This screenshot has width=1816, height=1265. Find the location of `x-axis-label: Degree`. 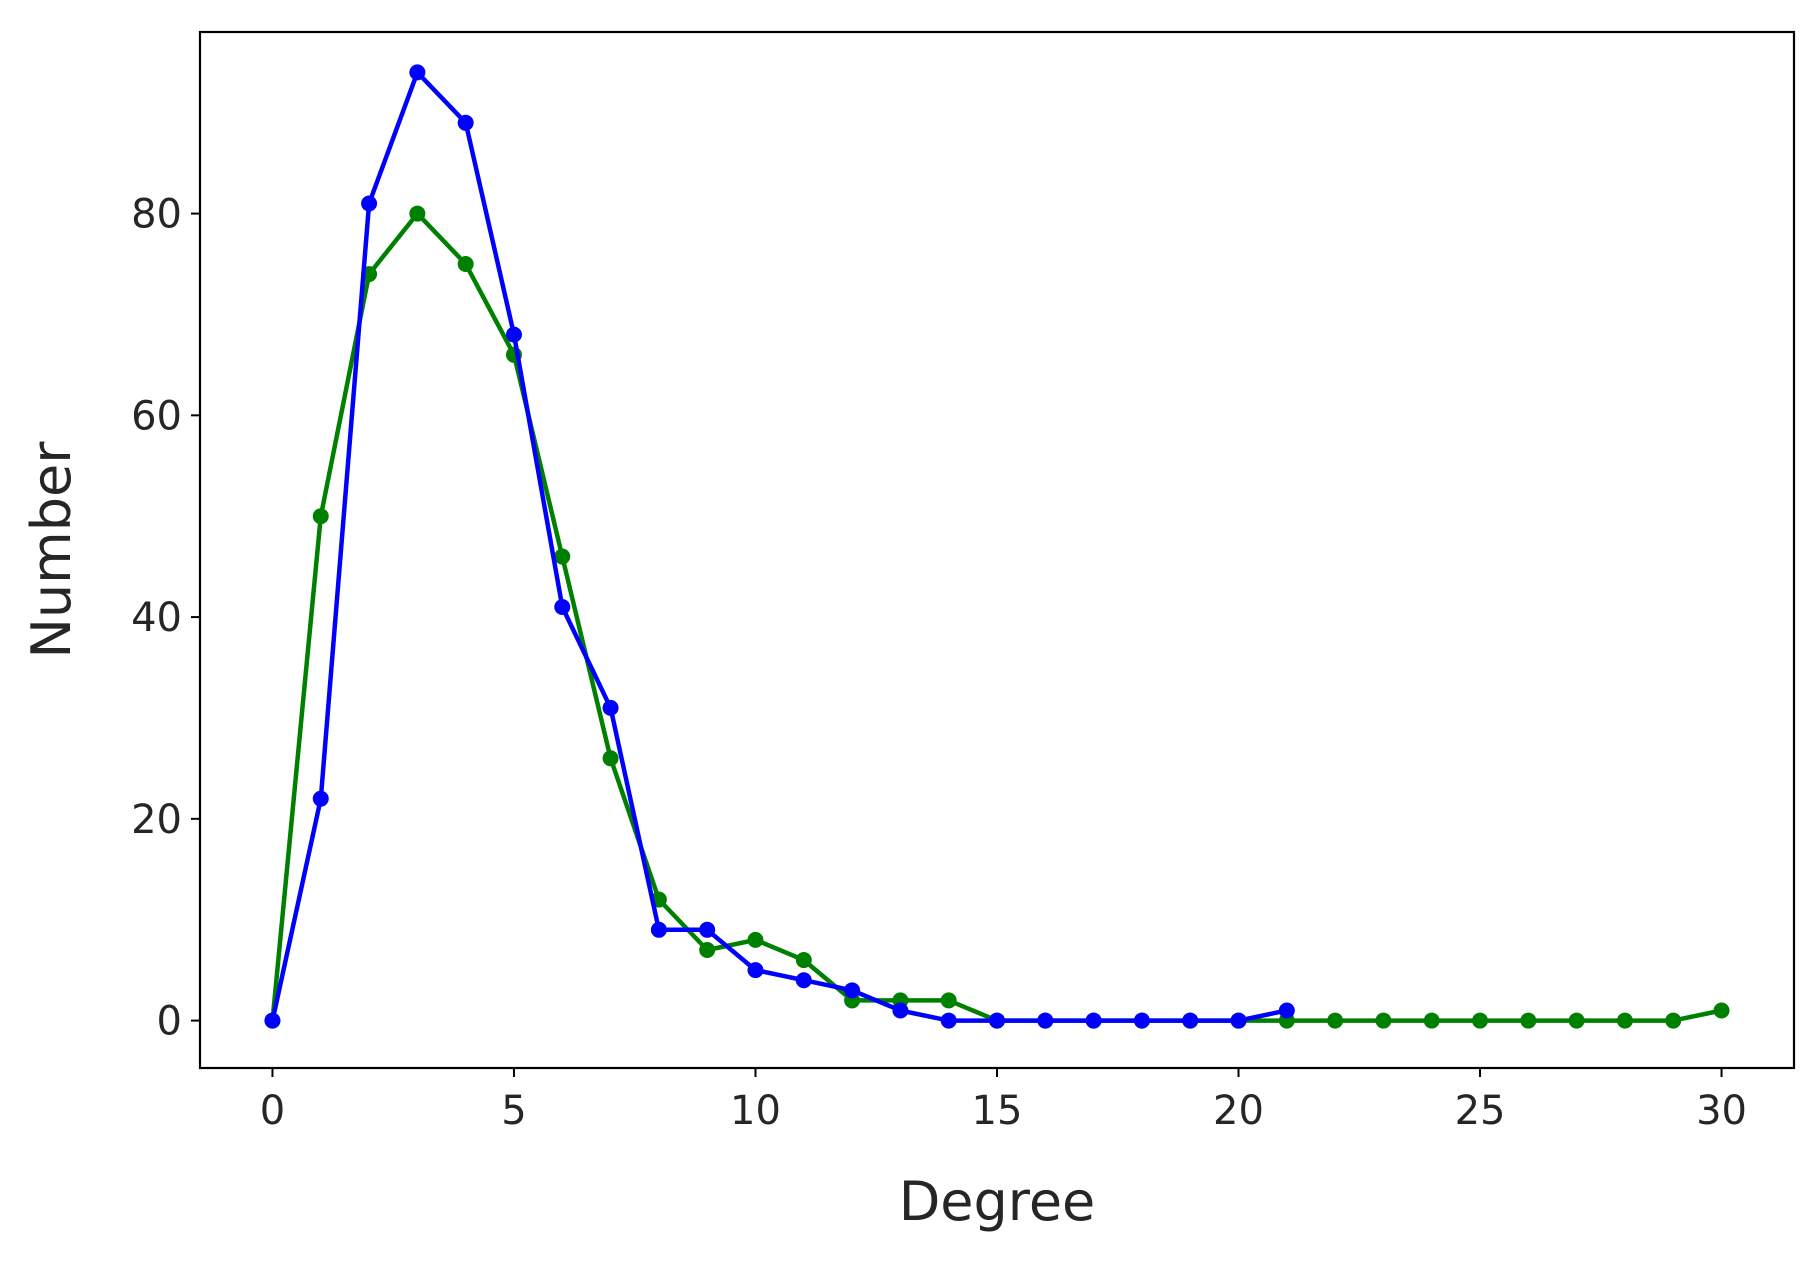

x-axis-label: Degree is located at coordinates (997, 1201).